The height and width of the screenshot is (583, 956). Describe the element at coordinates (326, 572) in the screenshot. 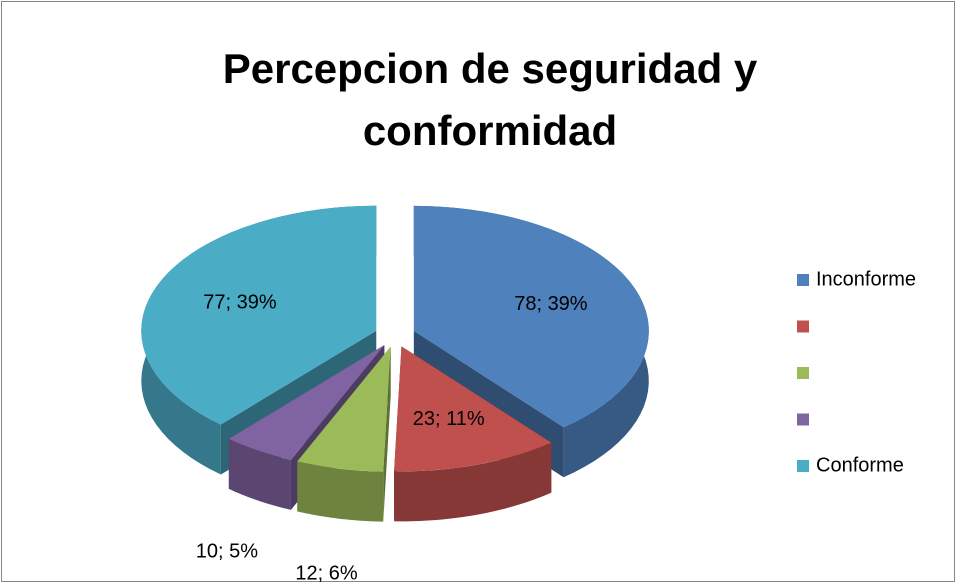

I see `data-label: 12; 6%` at that location.